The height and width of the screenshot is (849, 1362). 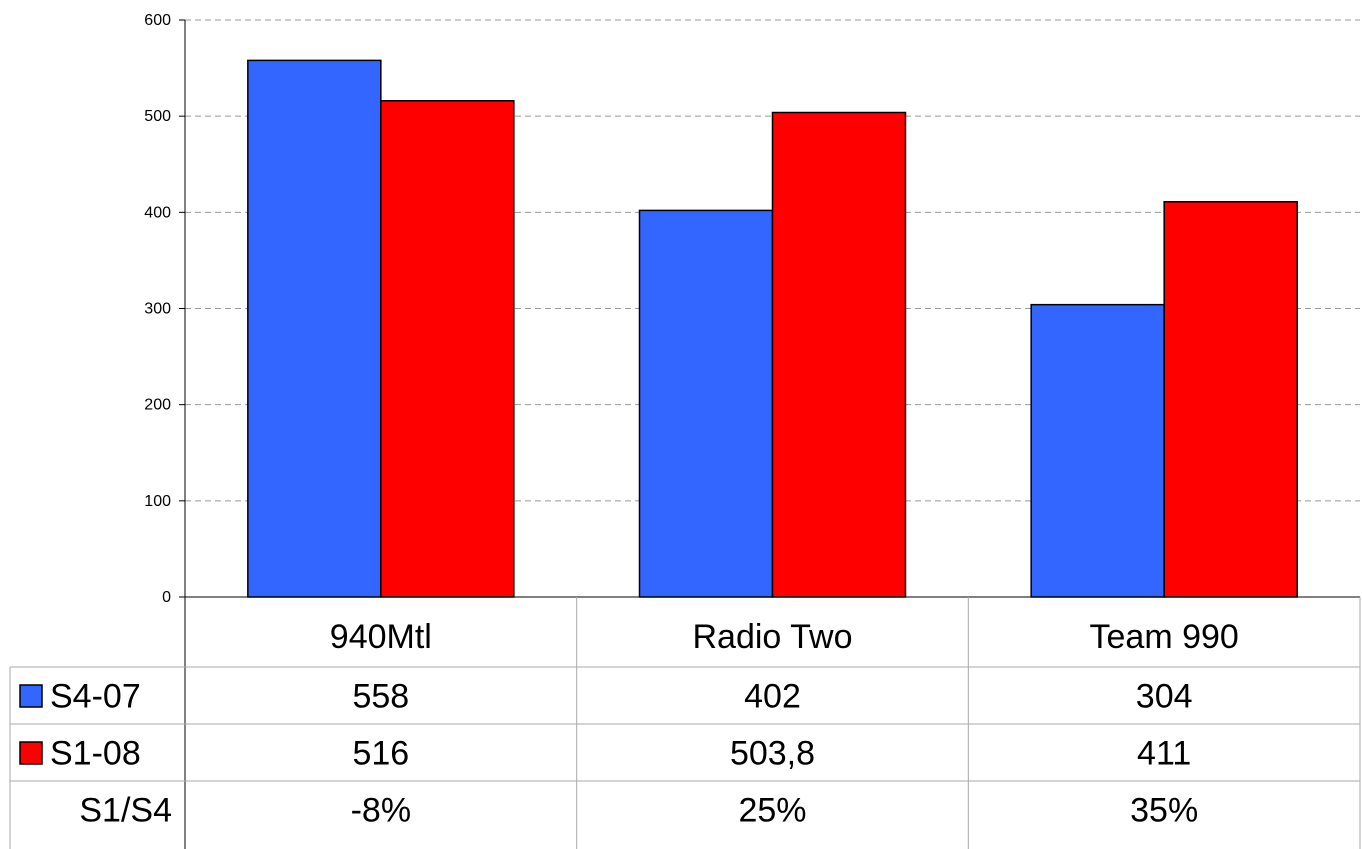 I want to click on y-tick-label: 0, so click(x=166, y=597).